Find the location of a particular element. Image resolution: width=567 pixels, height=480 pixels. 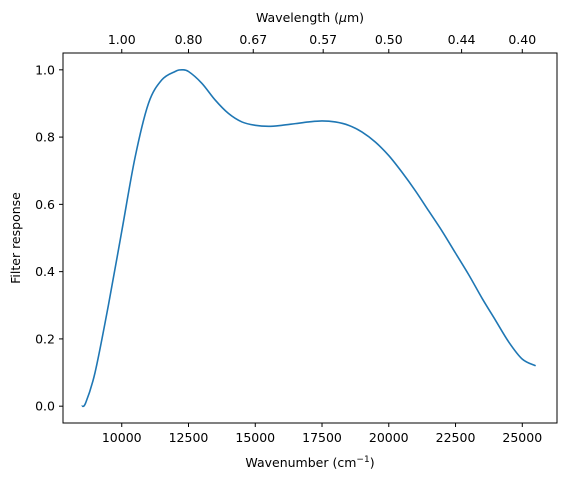

top-tick-label: 0.67 is located at coordinates (253, 39).